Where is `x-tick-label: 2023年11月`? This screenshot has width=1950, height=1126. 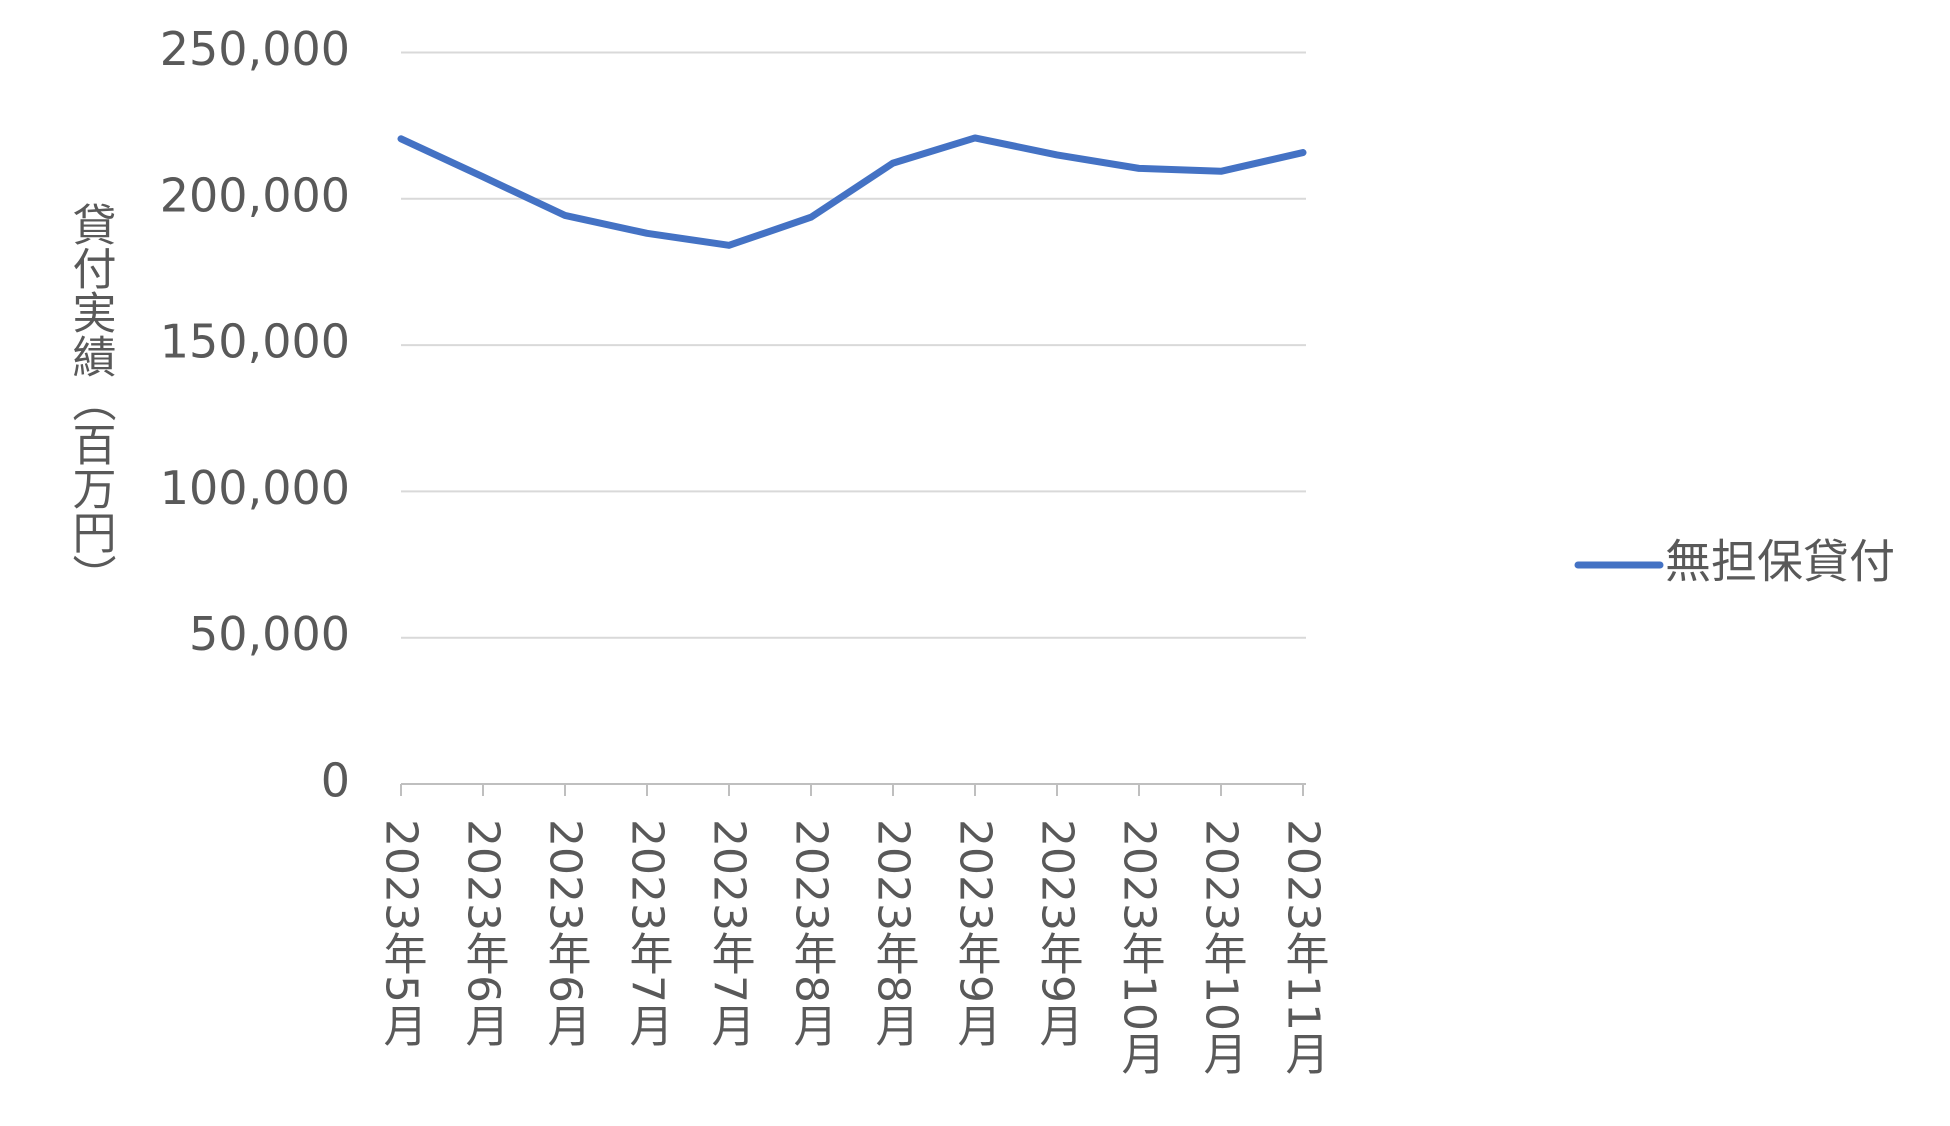
x-tick-label: 2023年11月 is located at coordinates (1303, 947).